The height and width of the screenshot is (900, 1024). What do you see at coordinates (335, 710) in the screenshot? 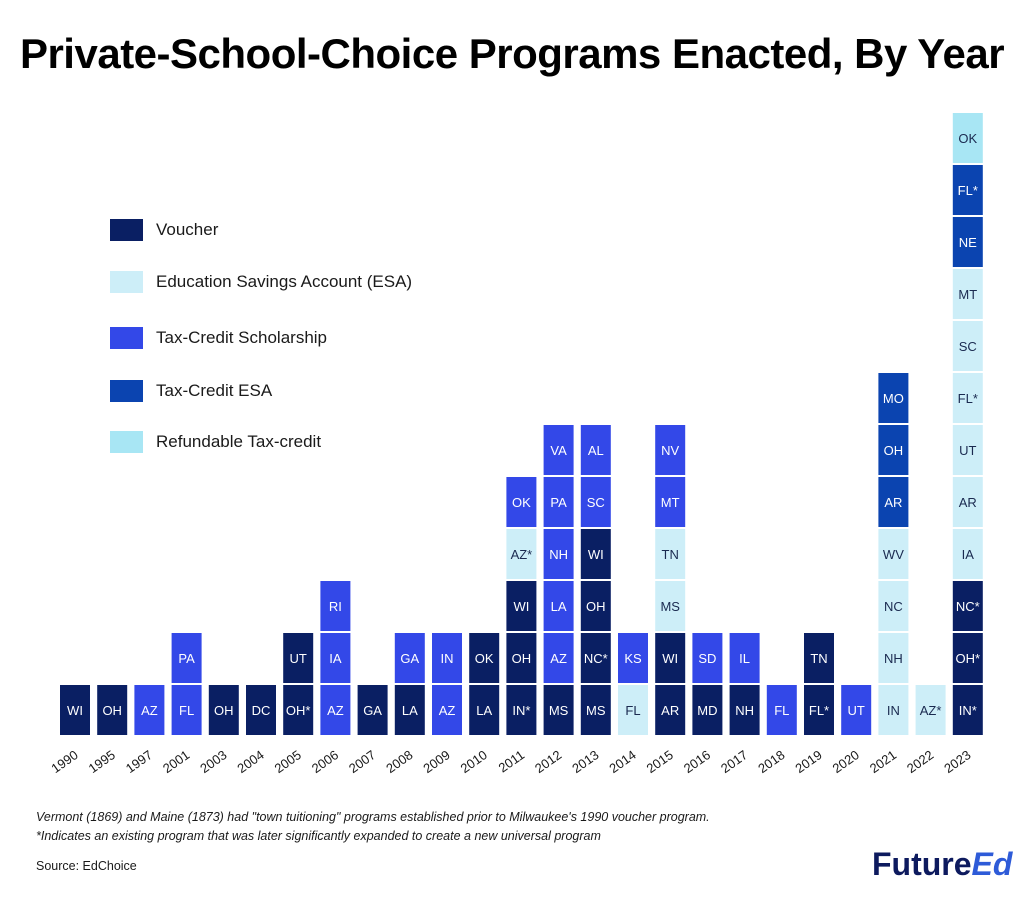
I see `program-label-2006-0: AZ` at bounding box center [335, 710].